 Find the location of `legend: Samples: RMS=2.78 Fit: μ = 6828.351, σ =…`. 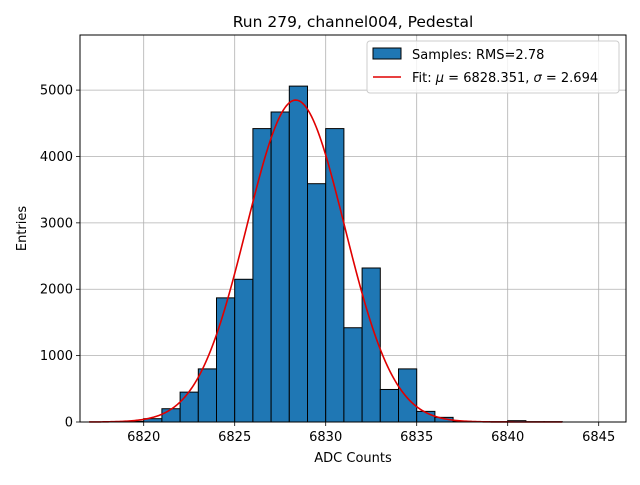

legend: Samples: RMS=2.78 Fit: μ = 6828.351, σ =… is located at coordinates (493, 67).